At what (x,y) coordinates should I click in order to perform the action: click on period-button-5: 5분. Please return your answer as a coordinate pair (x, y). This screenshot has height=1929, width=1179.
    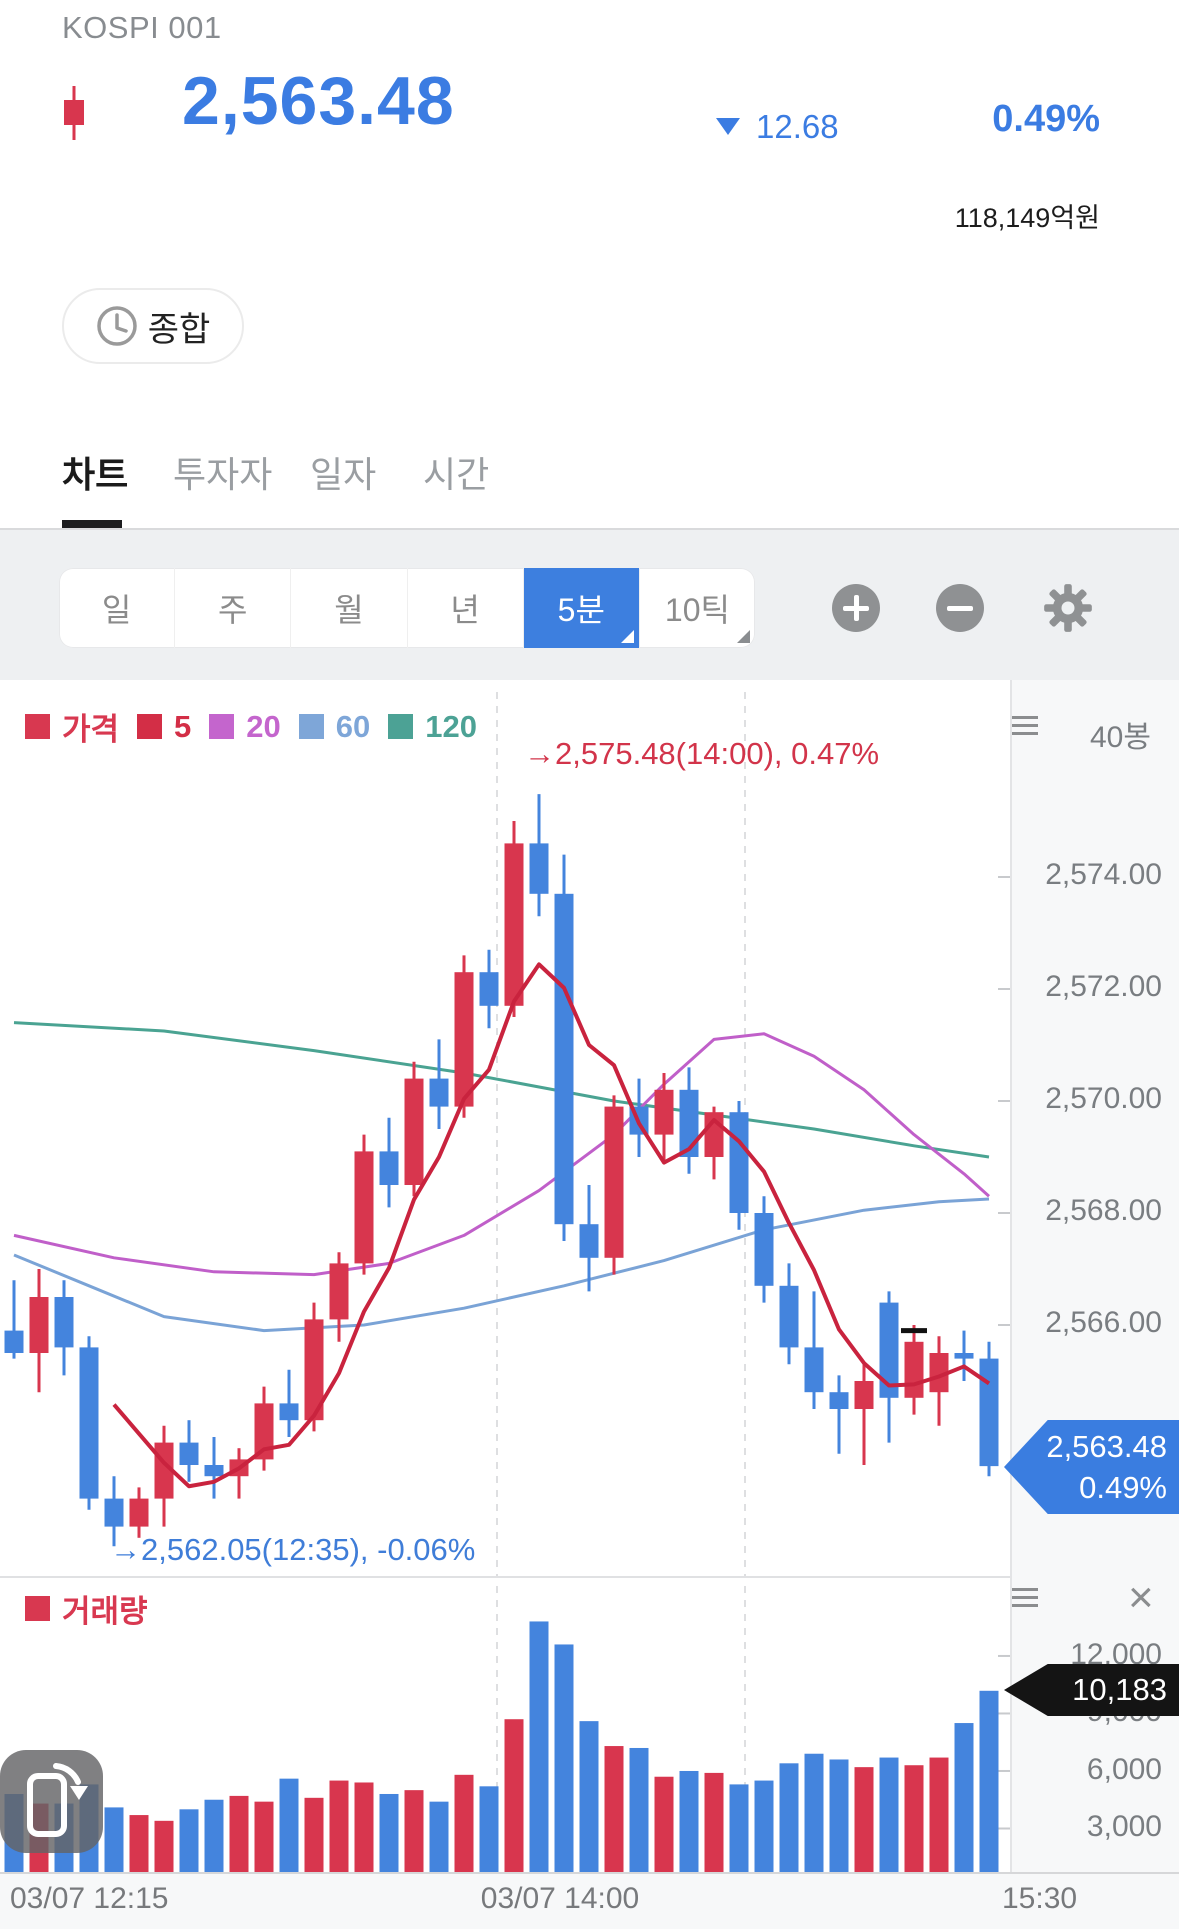
    Looking at the image, I should click on (580, 608).